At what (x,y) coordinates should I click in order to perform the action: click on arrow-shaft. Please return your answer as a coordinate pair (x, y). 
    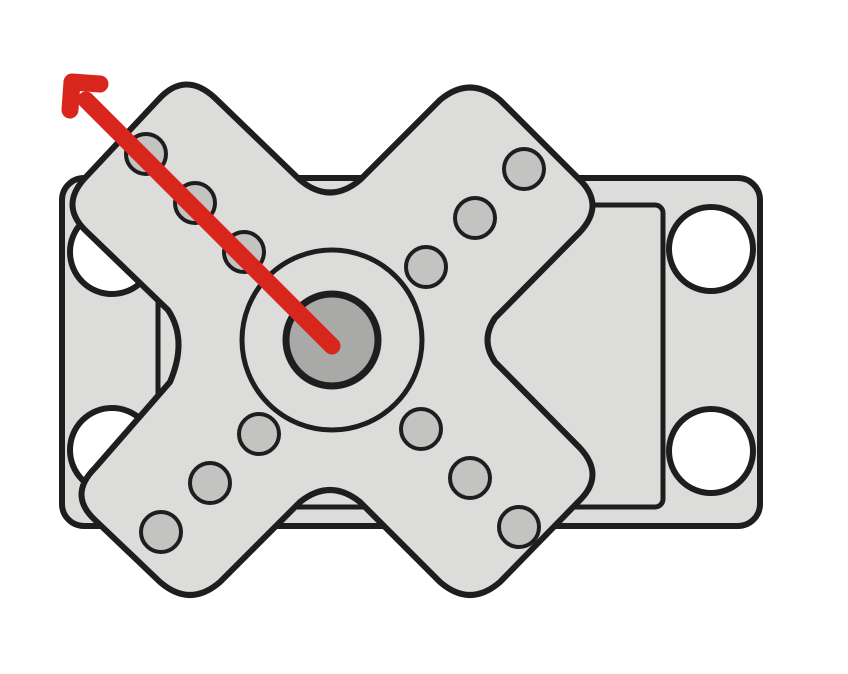
    Looking at the image, I should click on (209, 223).